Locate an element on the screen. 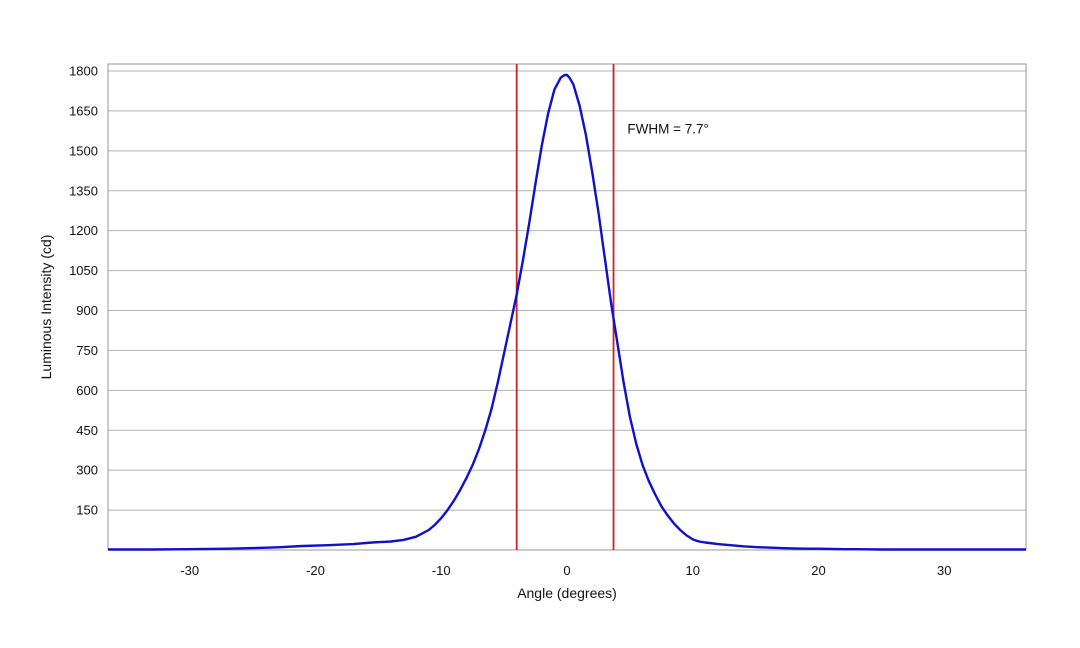 This screenshot has height=648, width=1080. x-tick-label: 20 is located at coordinates (818, 570).